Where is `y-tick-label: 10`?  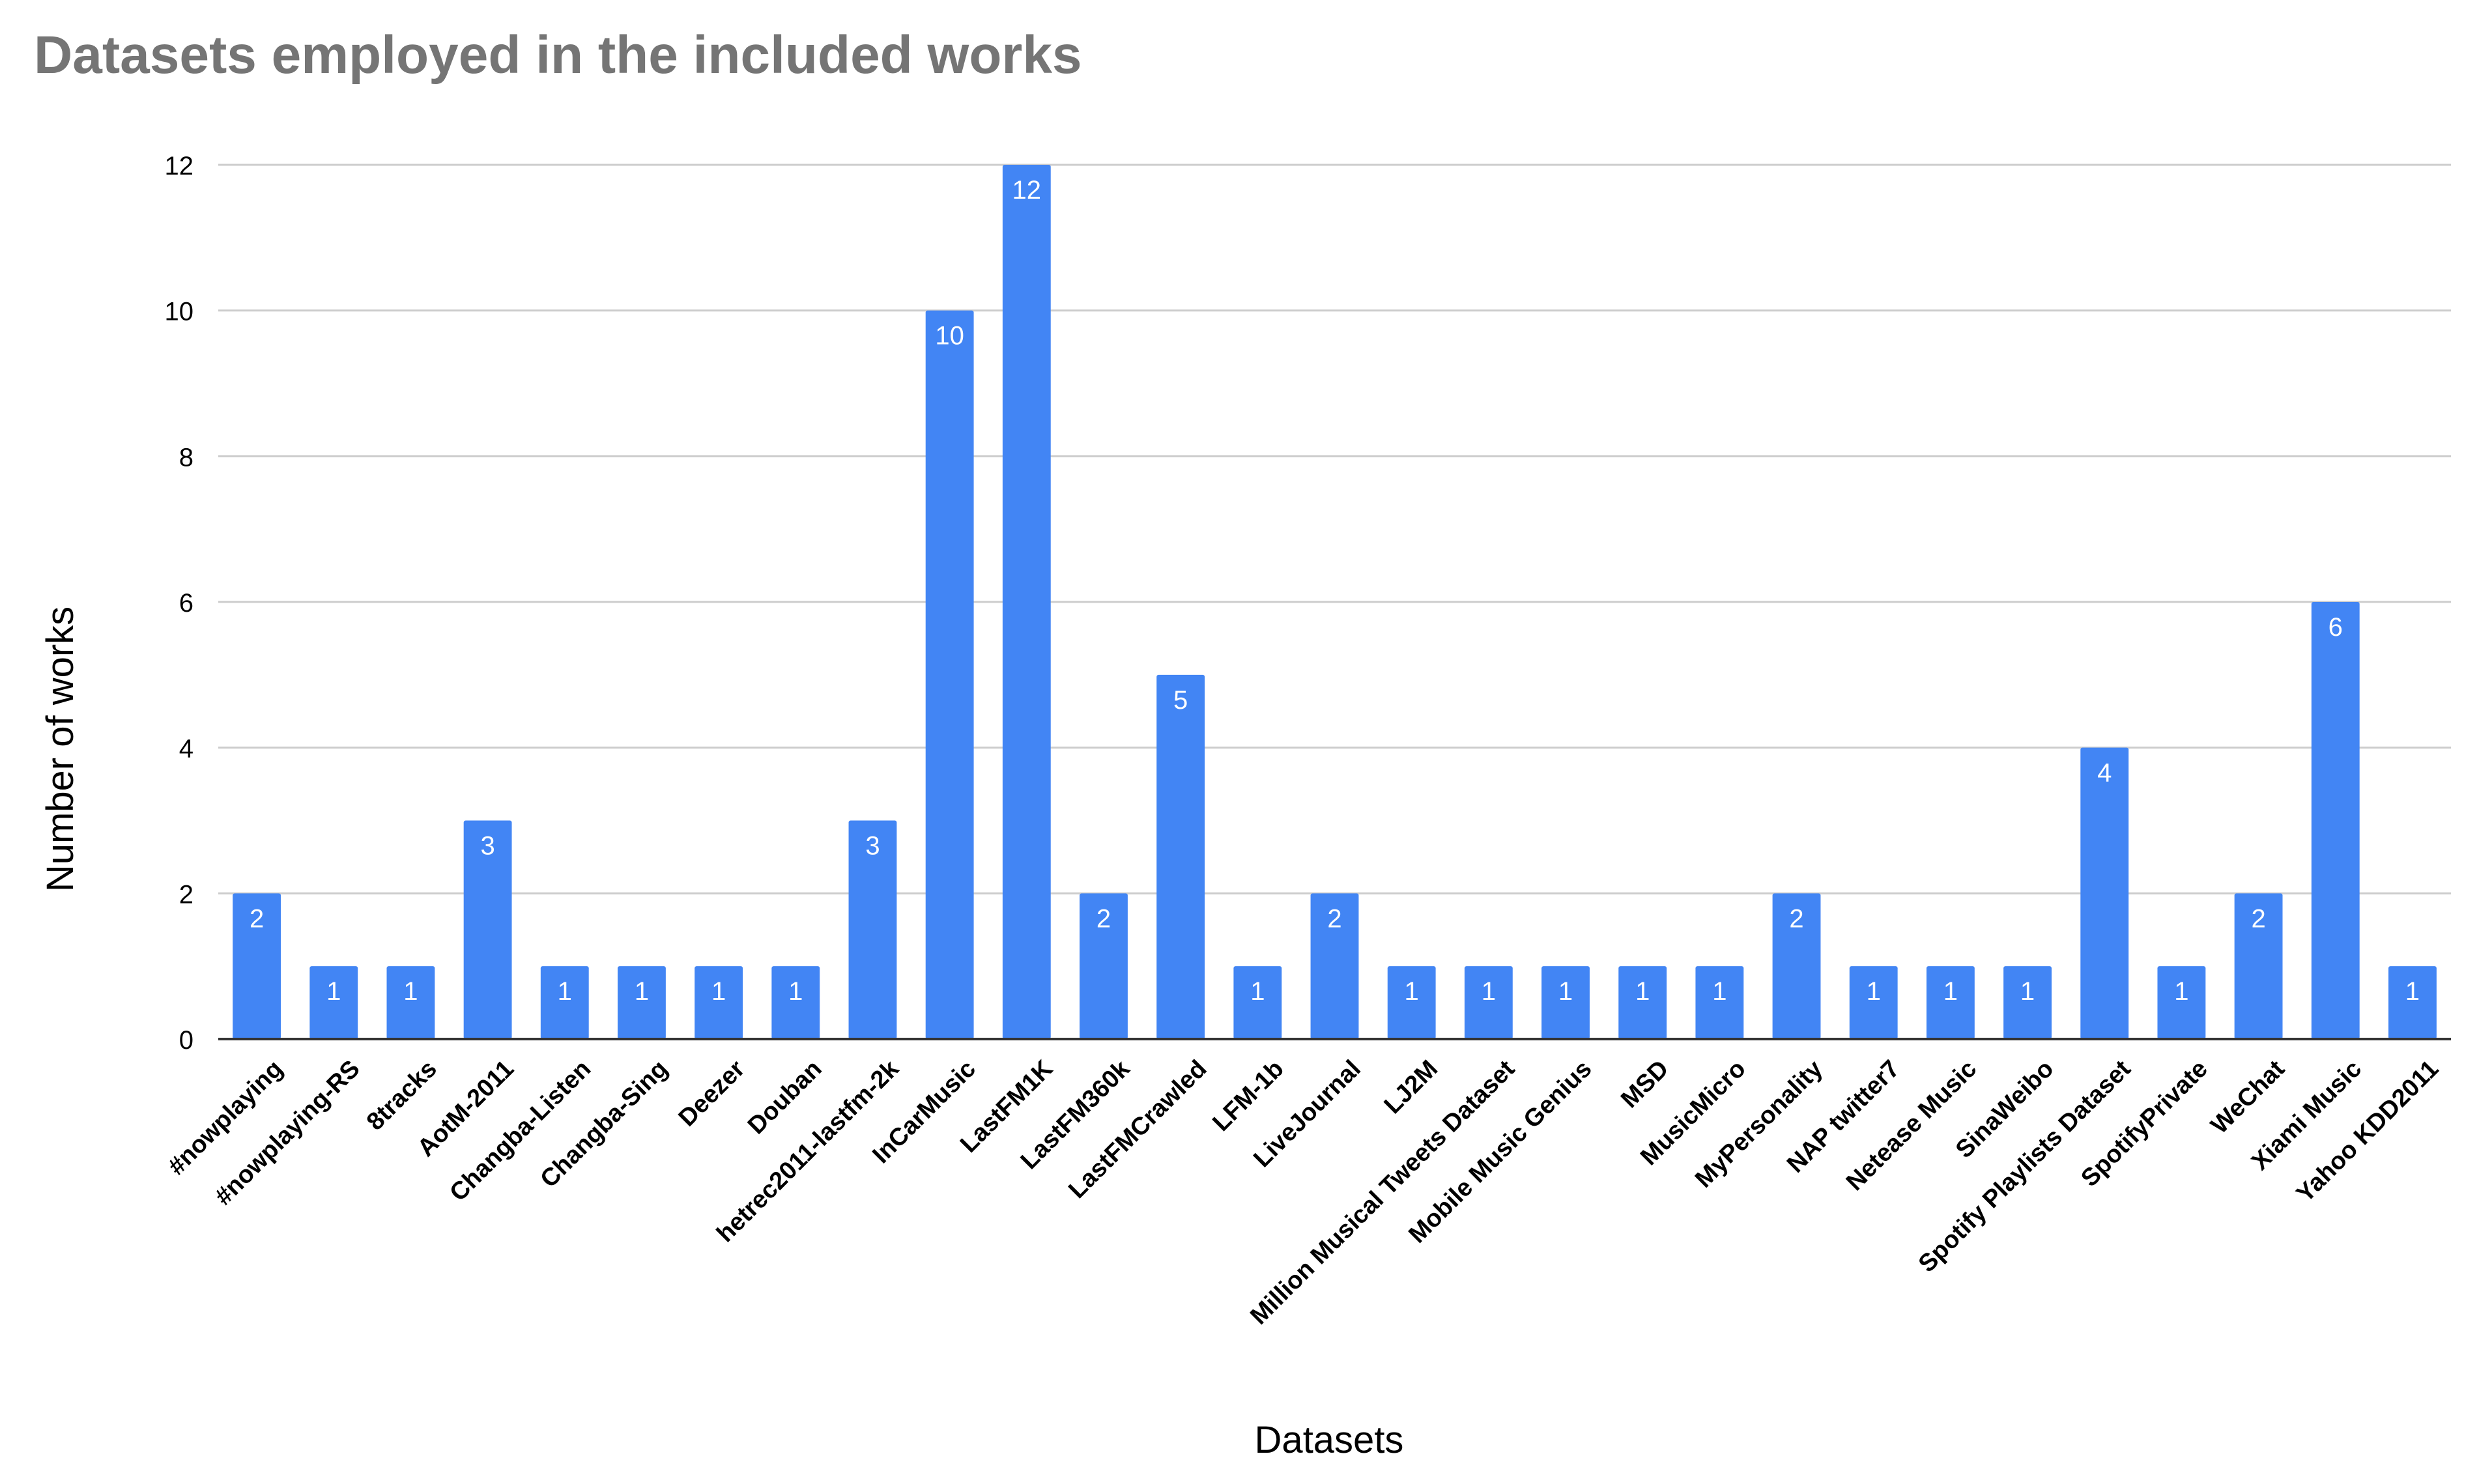 y-tick-label: 10 is located at coordinates (179, 312).